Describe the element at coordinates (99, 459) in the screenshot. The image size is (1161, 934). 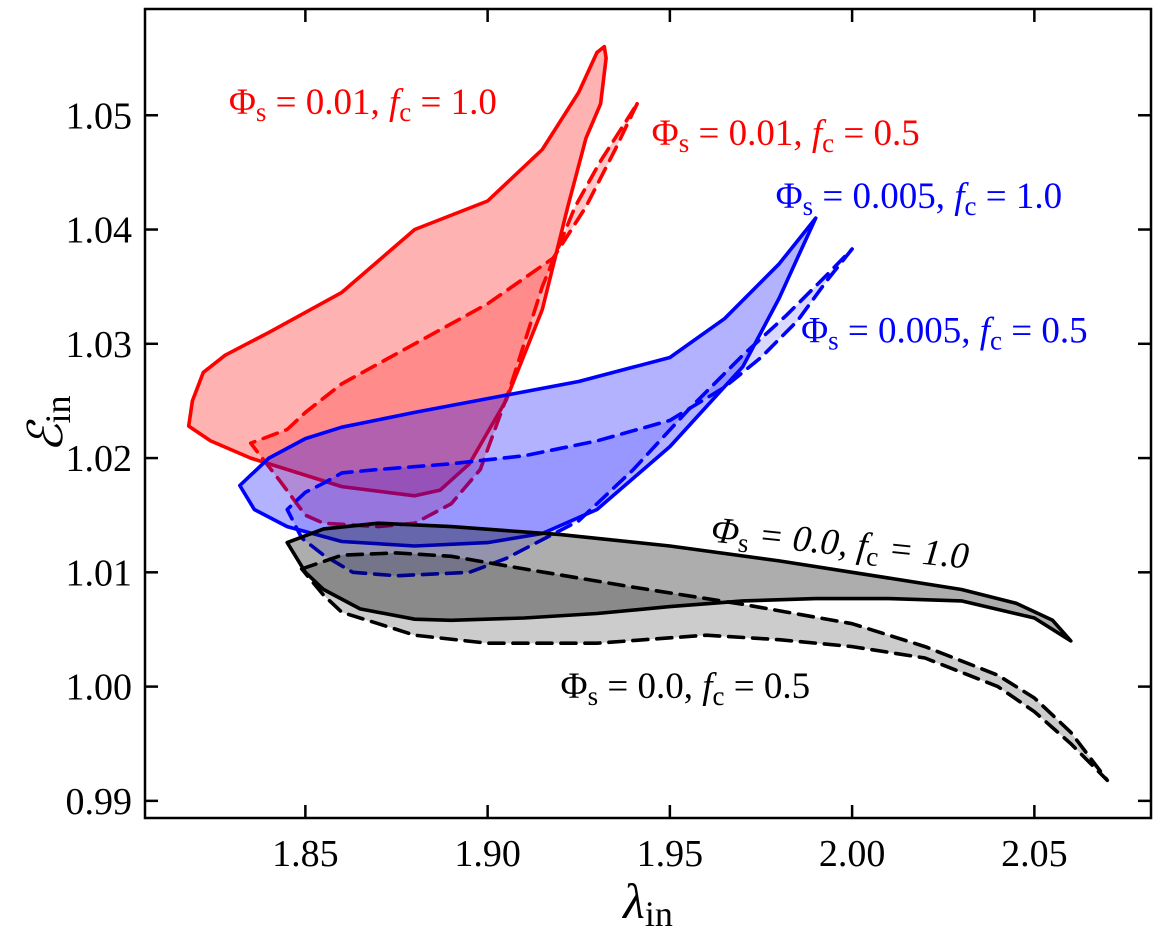
I see `y-tick-label: 1.02` at that location.